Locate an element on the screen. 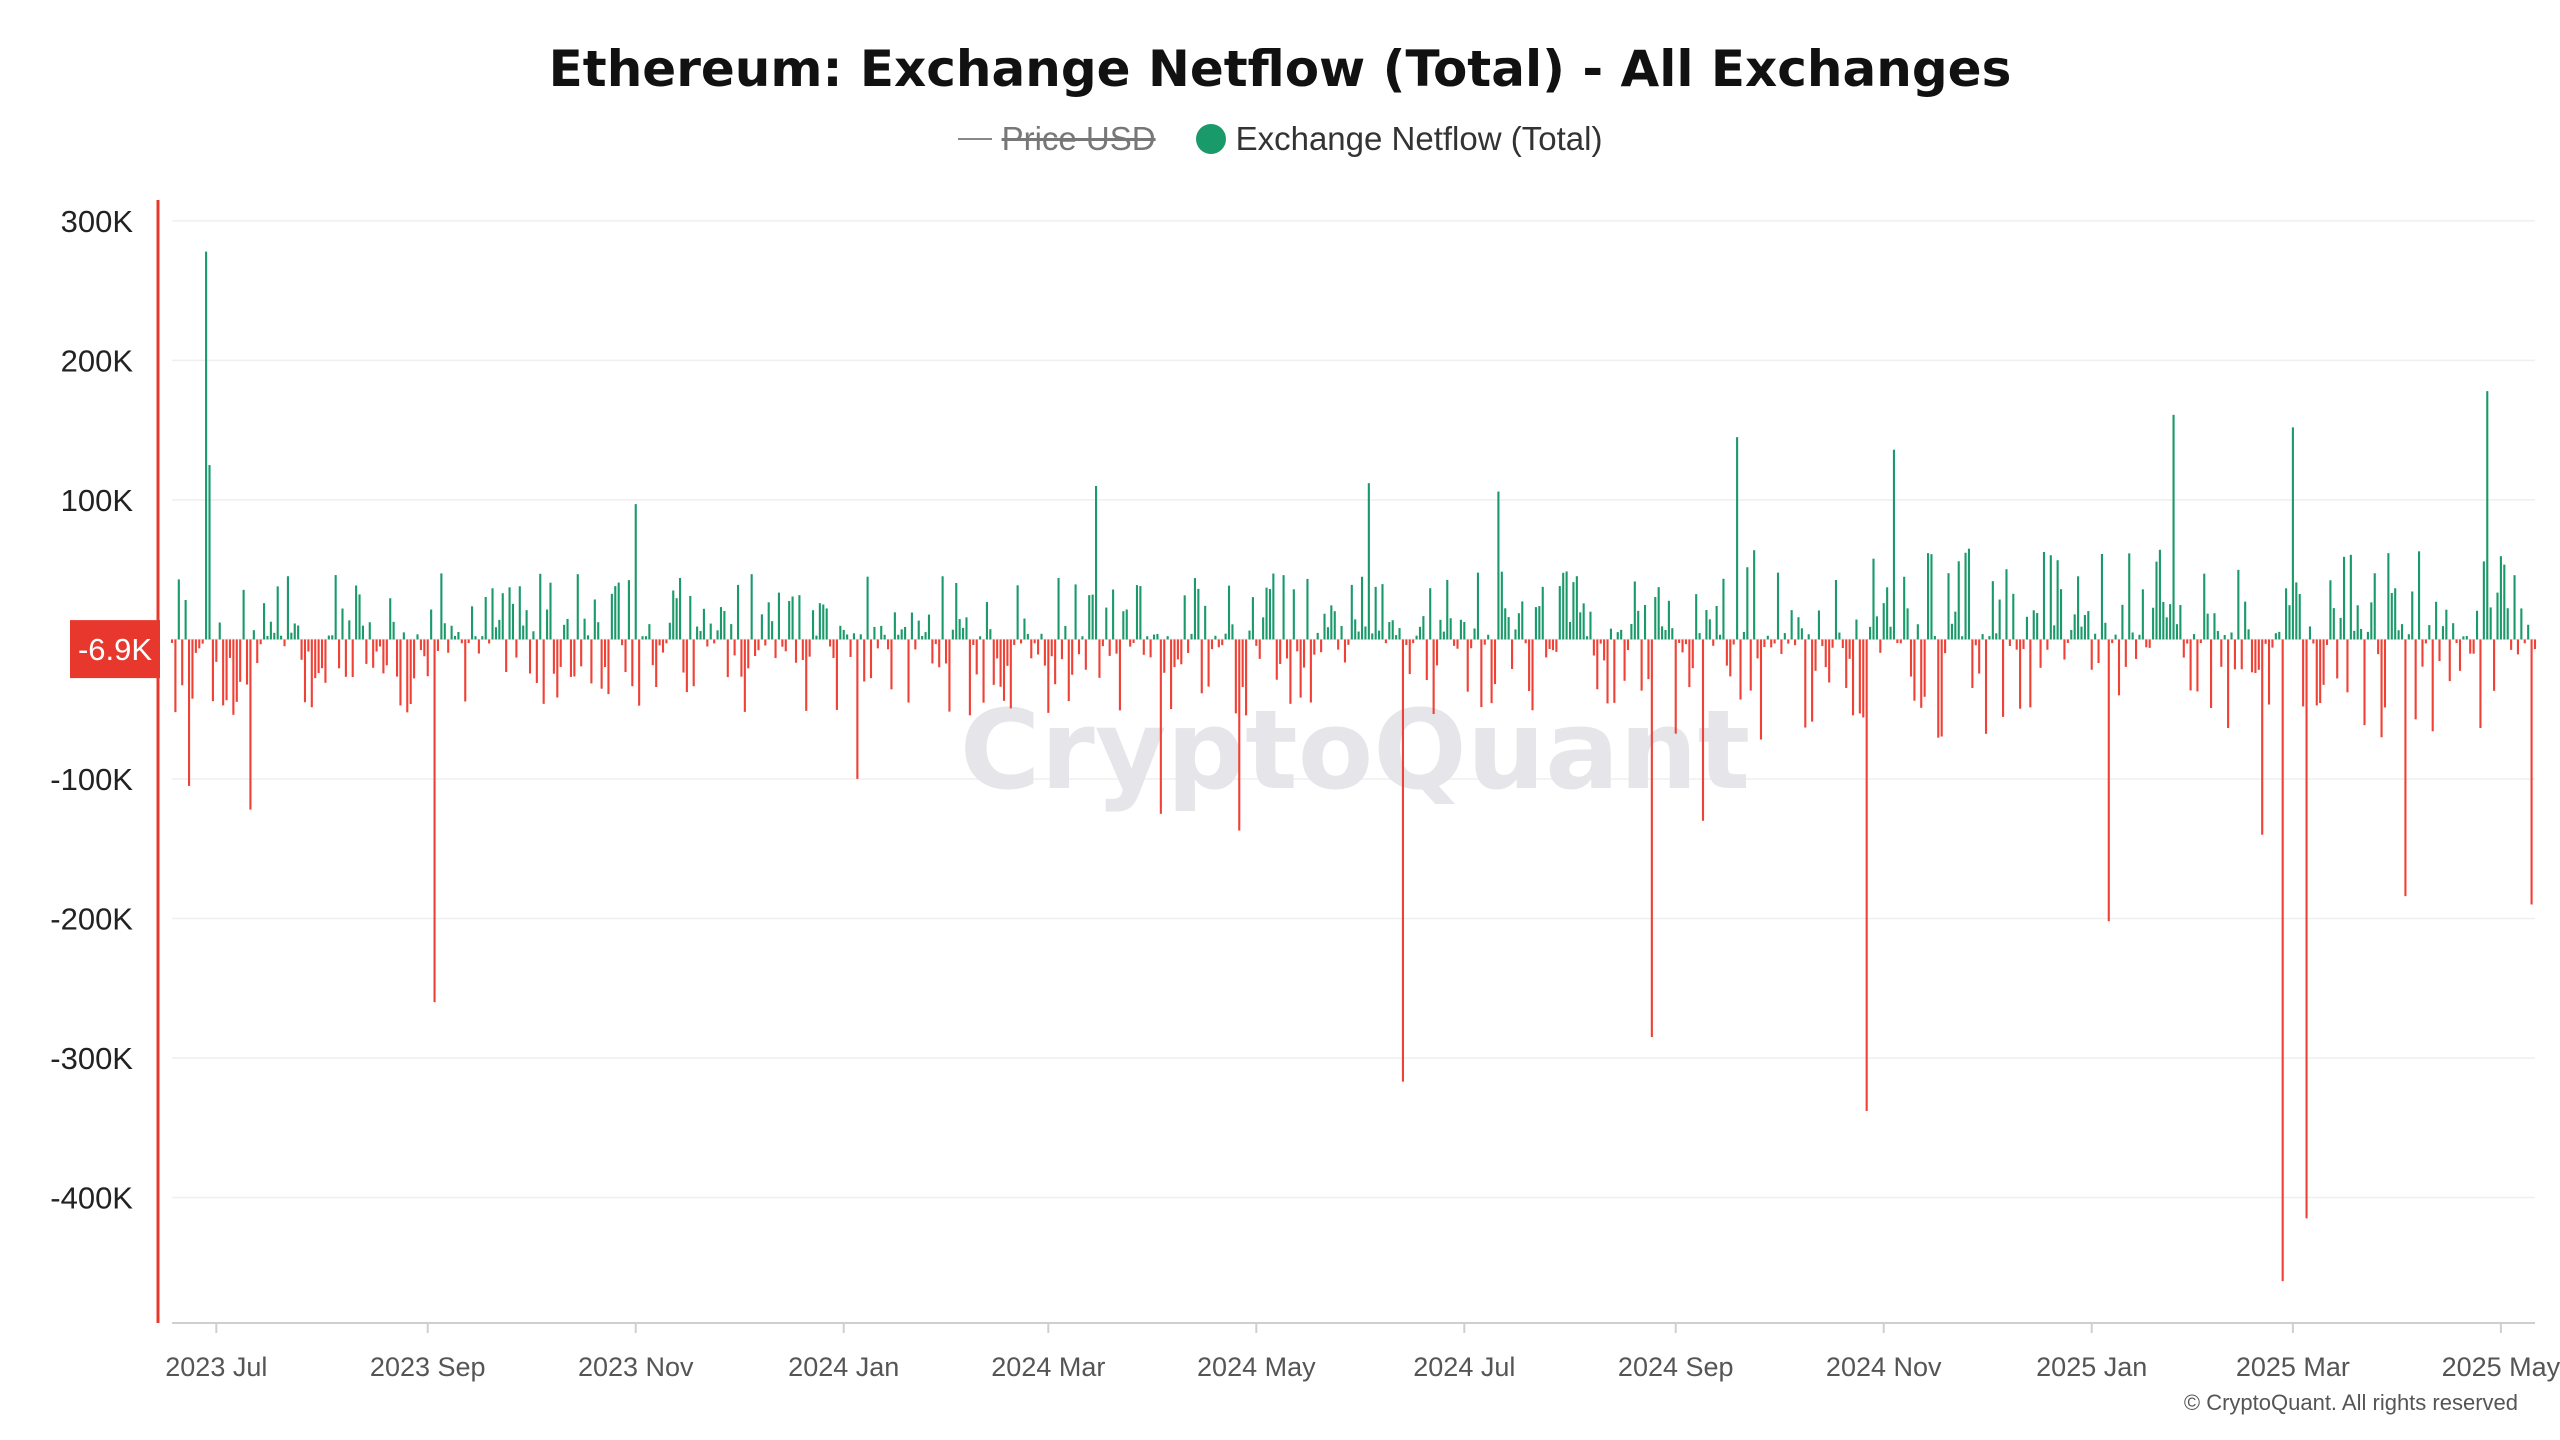  legend-item-price: Price USD is located at coordinates (1056, 139).